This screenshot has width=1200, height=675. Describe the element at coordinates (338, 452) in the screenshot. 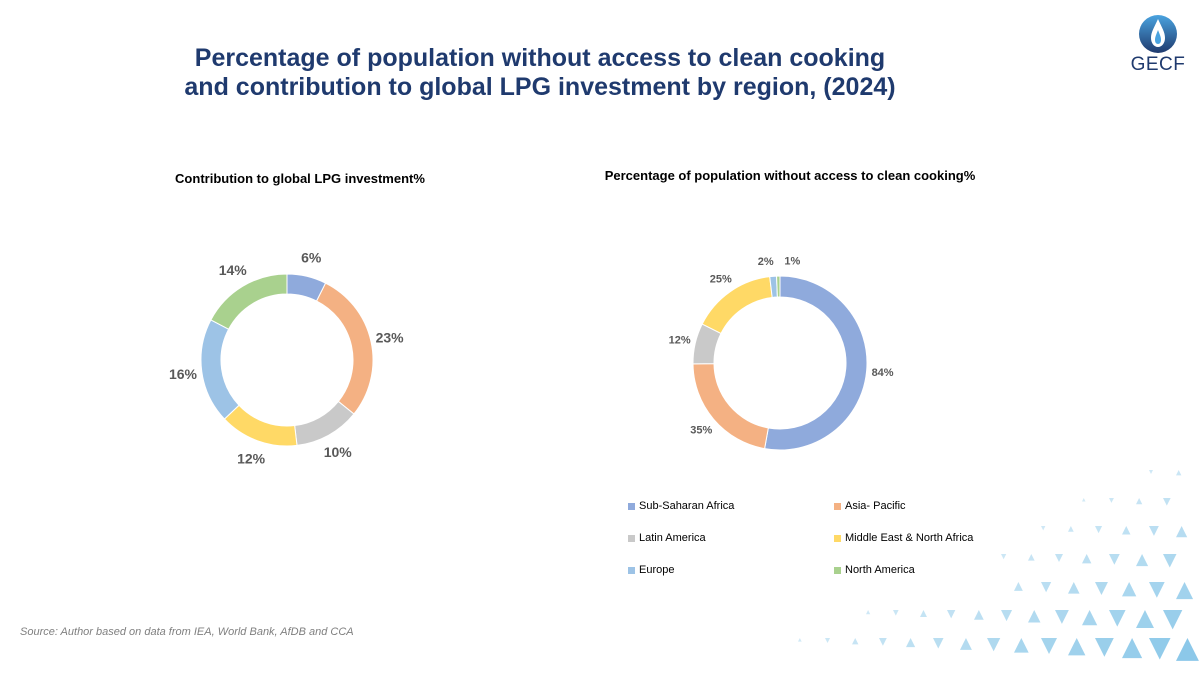

I see `data-label: 10%` at that location.